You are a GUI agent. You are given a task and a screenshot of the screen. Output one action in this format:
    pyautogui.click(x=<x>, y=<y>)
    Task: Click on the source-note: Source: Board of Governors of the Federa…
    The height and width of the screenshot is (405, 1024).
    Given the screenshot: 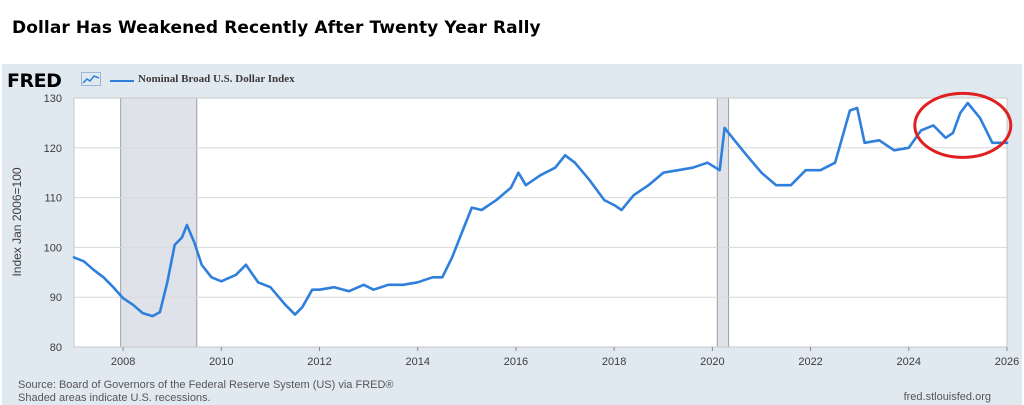 What is the action you would take?
    pyautogui.click(x=206, y=385)
    